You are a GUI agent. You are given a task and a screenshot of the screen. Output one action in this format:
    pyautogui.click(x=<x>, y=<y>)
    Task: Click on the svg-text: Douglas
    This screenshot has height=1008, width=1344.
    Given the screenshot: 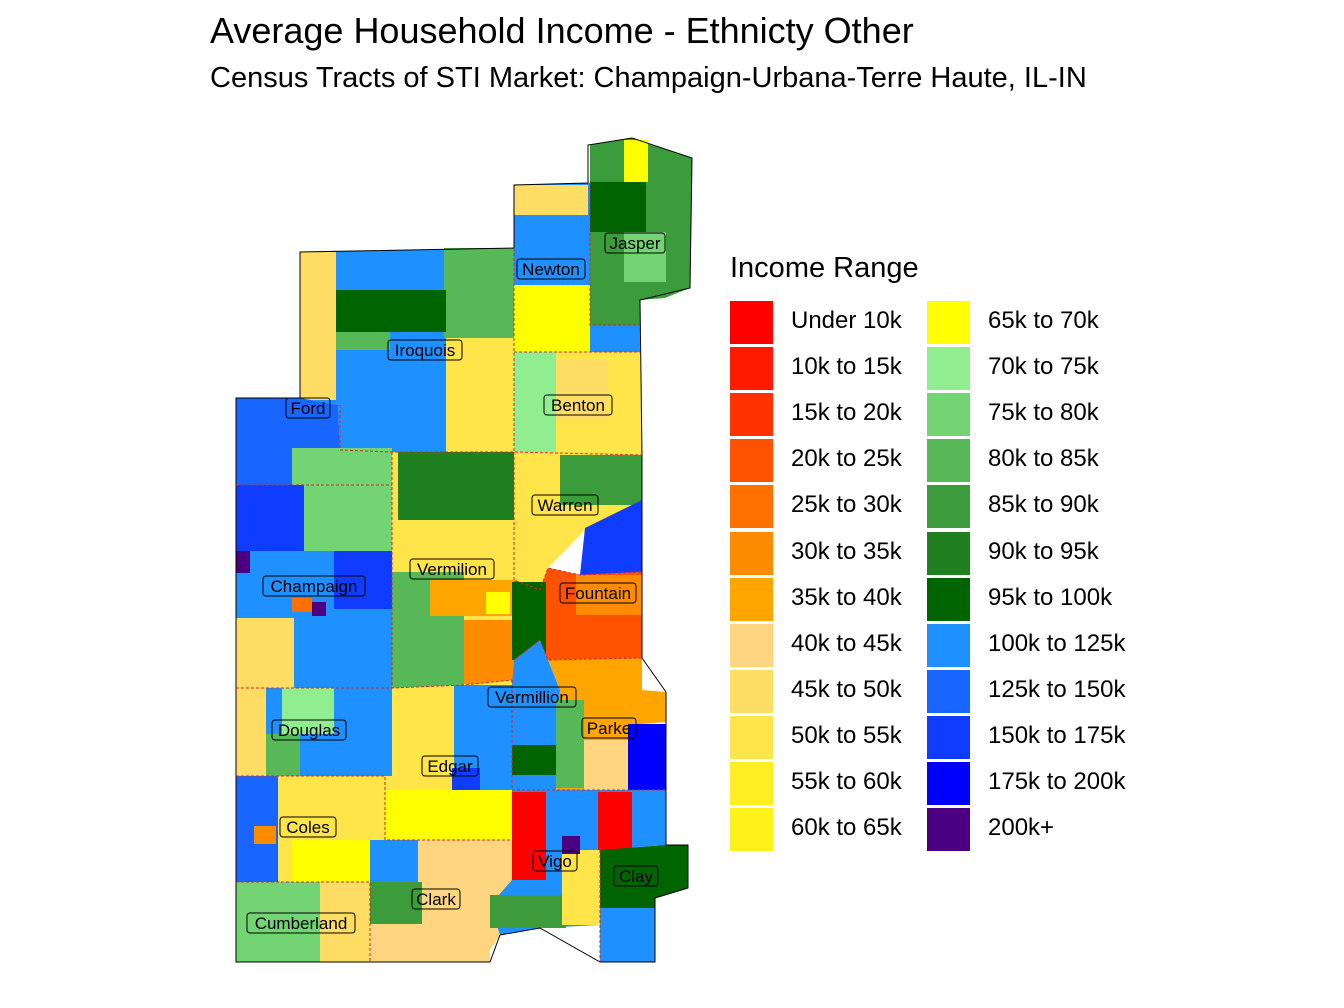 What is the action you would take?
    pyautogui.click(x=309, y=730)
    